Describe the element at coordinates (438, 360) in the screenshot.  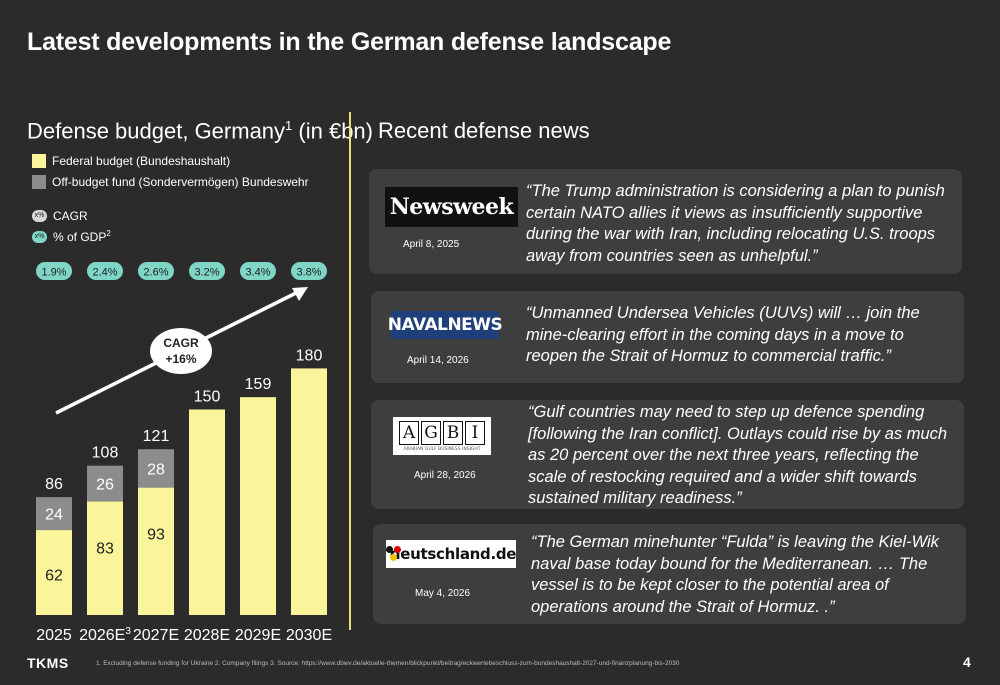
I see `news-date: April 14, 2026` at that location.